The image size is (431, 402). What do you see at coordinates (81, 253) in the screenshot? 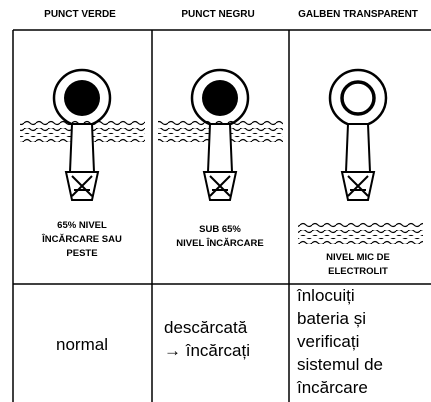
I see `caption: PESTE` at bounding box center [81, 253].